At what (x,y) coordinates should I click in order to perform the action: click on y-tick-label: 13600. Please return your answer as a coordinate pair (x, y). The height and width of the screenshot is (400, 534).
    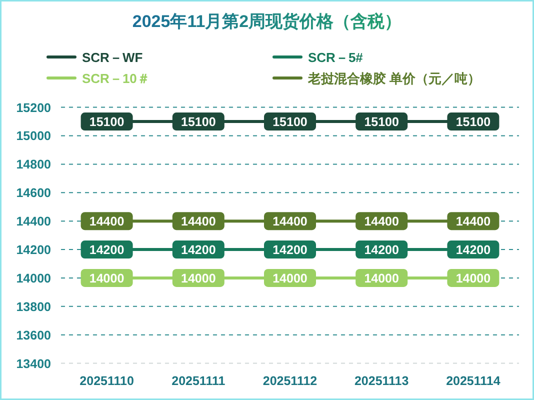
    Looking at the image, I should click on (34, 335).